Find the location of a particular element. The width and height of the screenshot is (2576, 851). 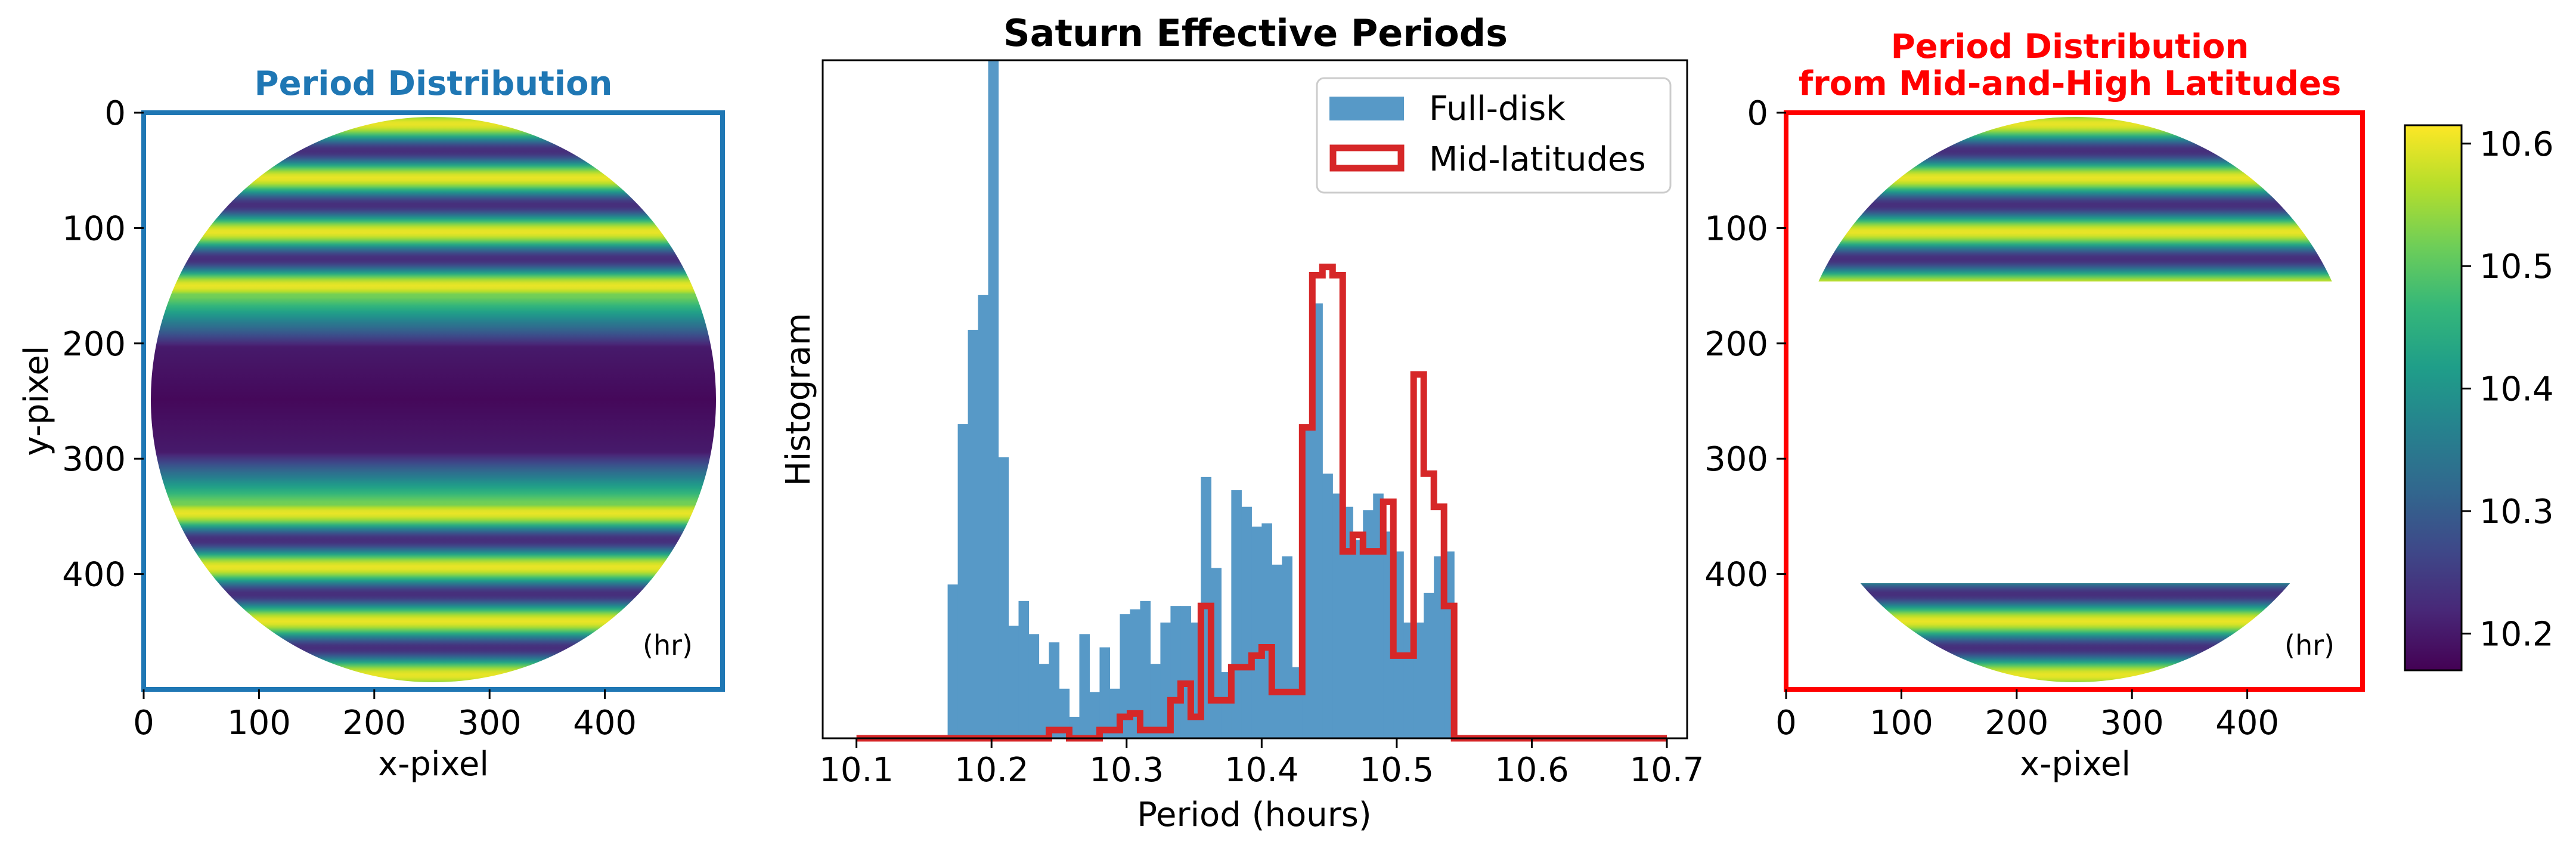

colorbar-tick-label: 10.6 is located at coordinates (2516, 144).